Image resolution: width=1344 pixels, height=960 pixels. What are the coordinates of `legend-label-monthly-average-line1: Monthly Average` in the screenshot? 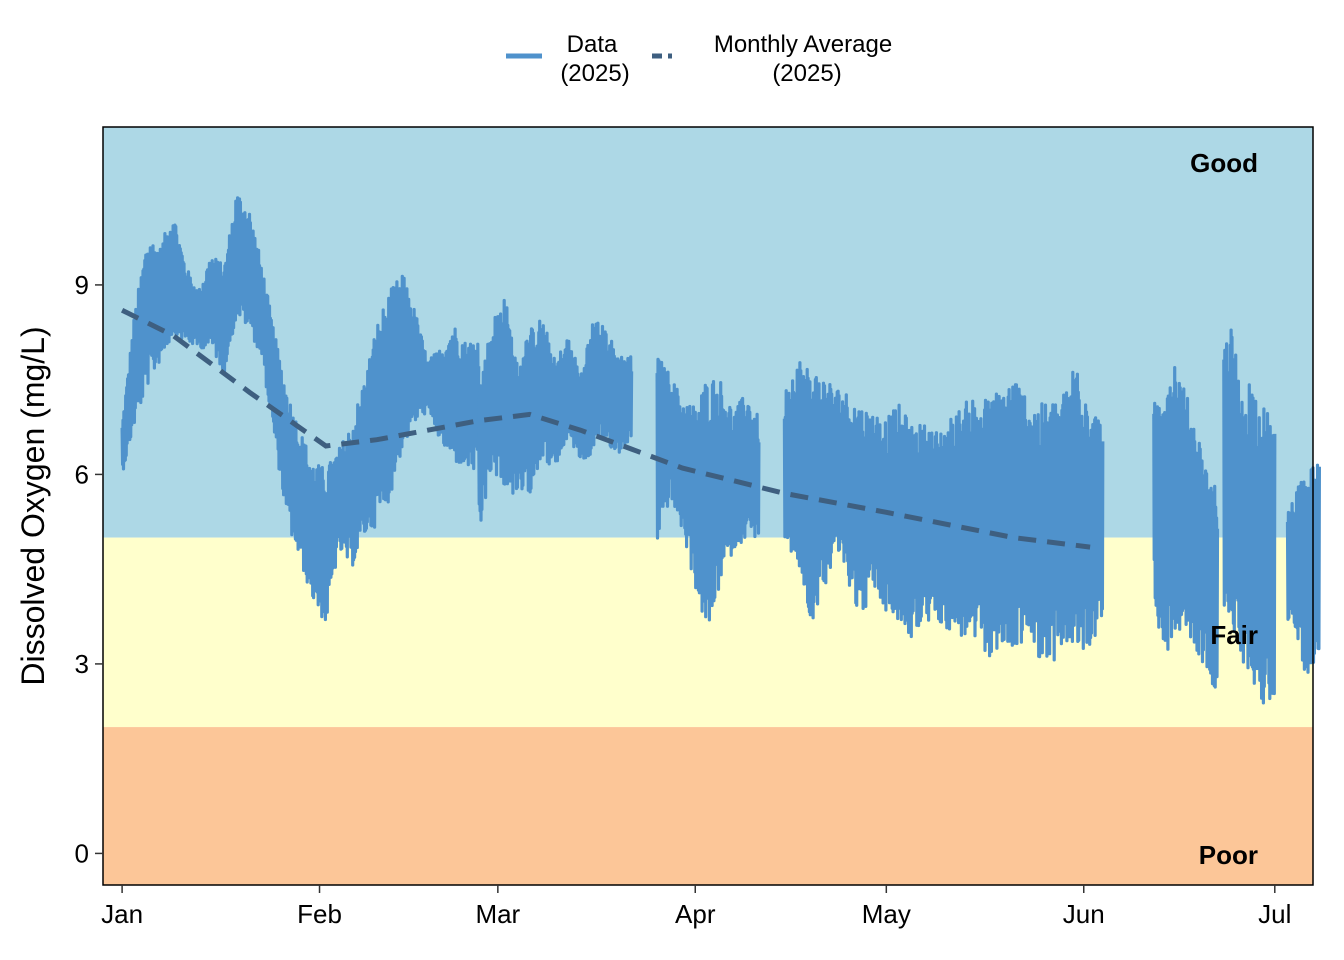 It's located at (803, 44).